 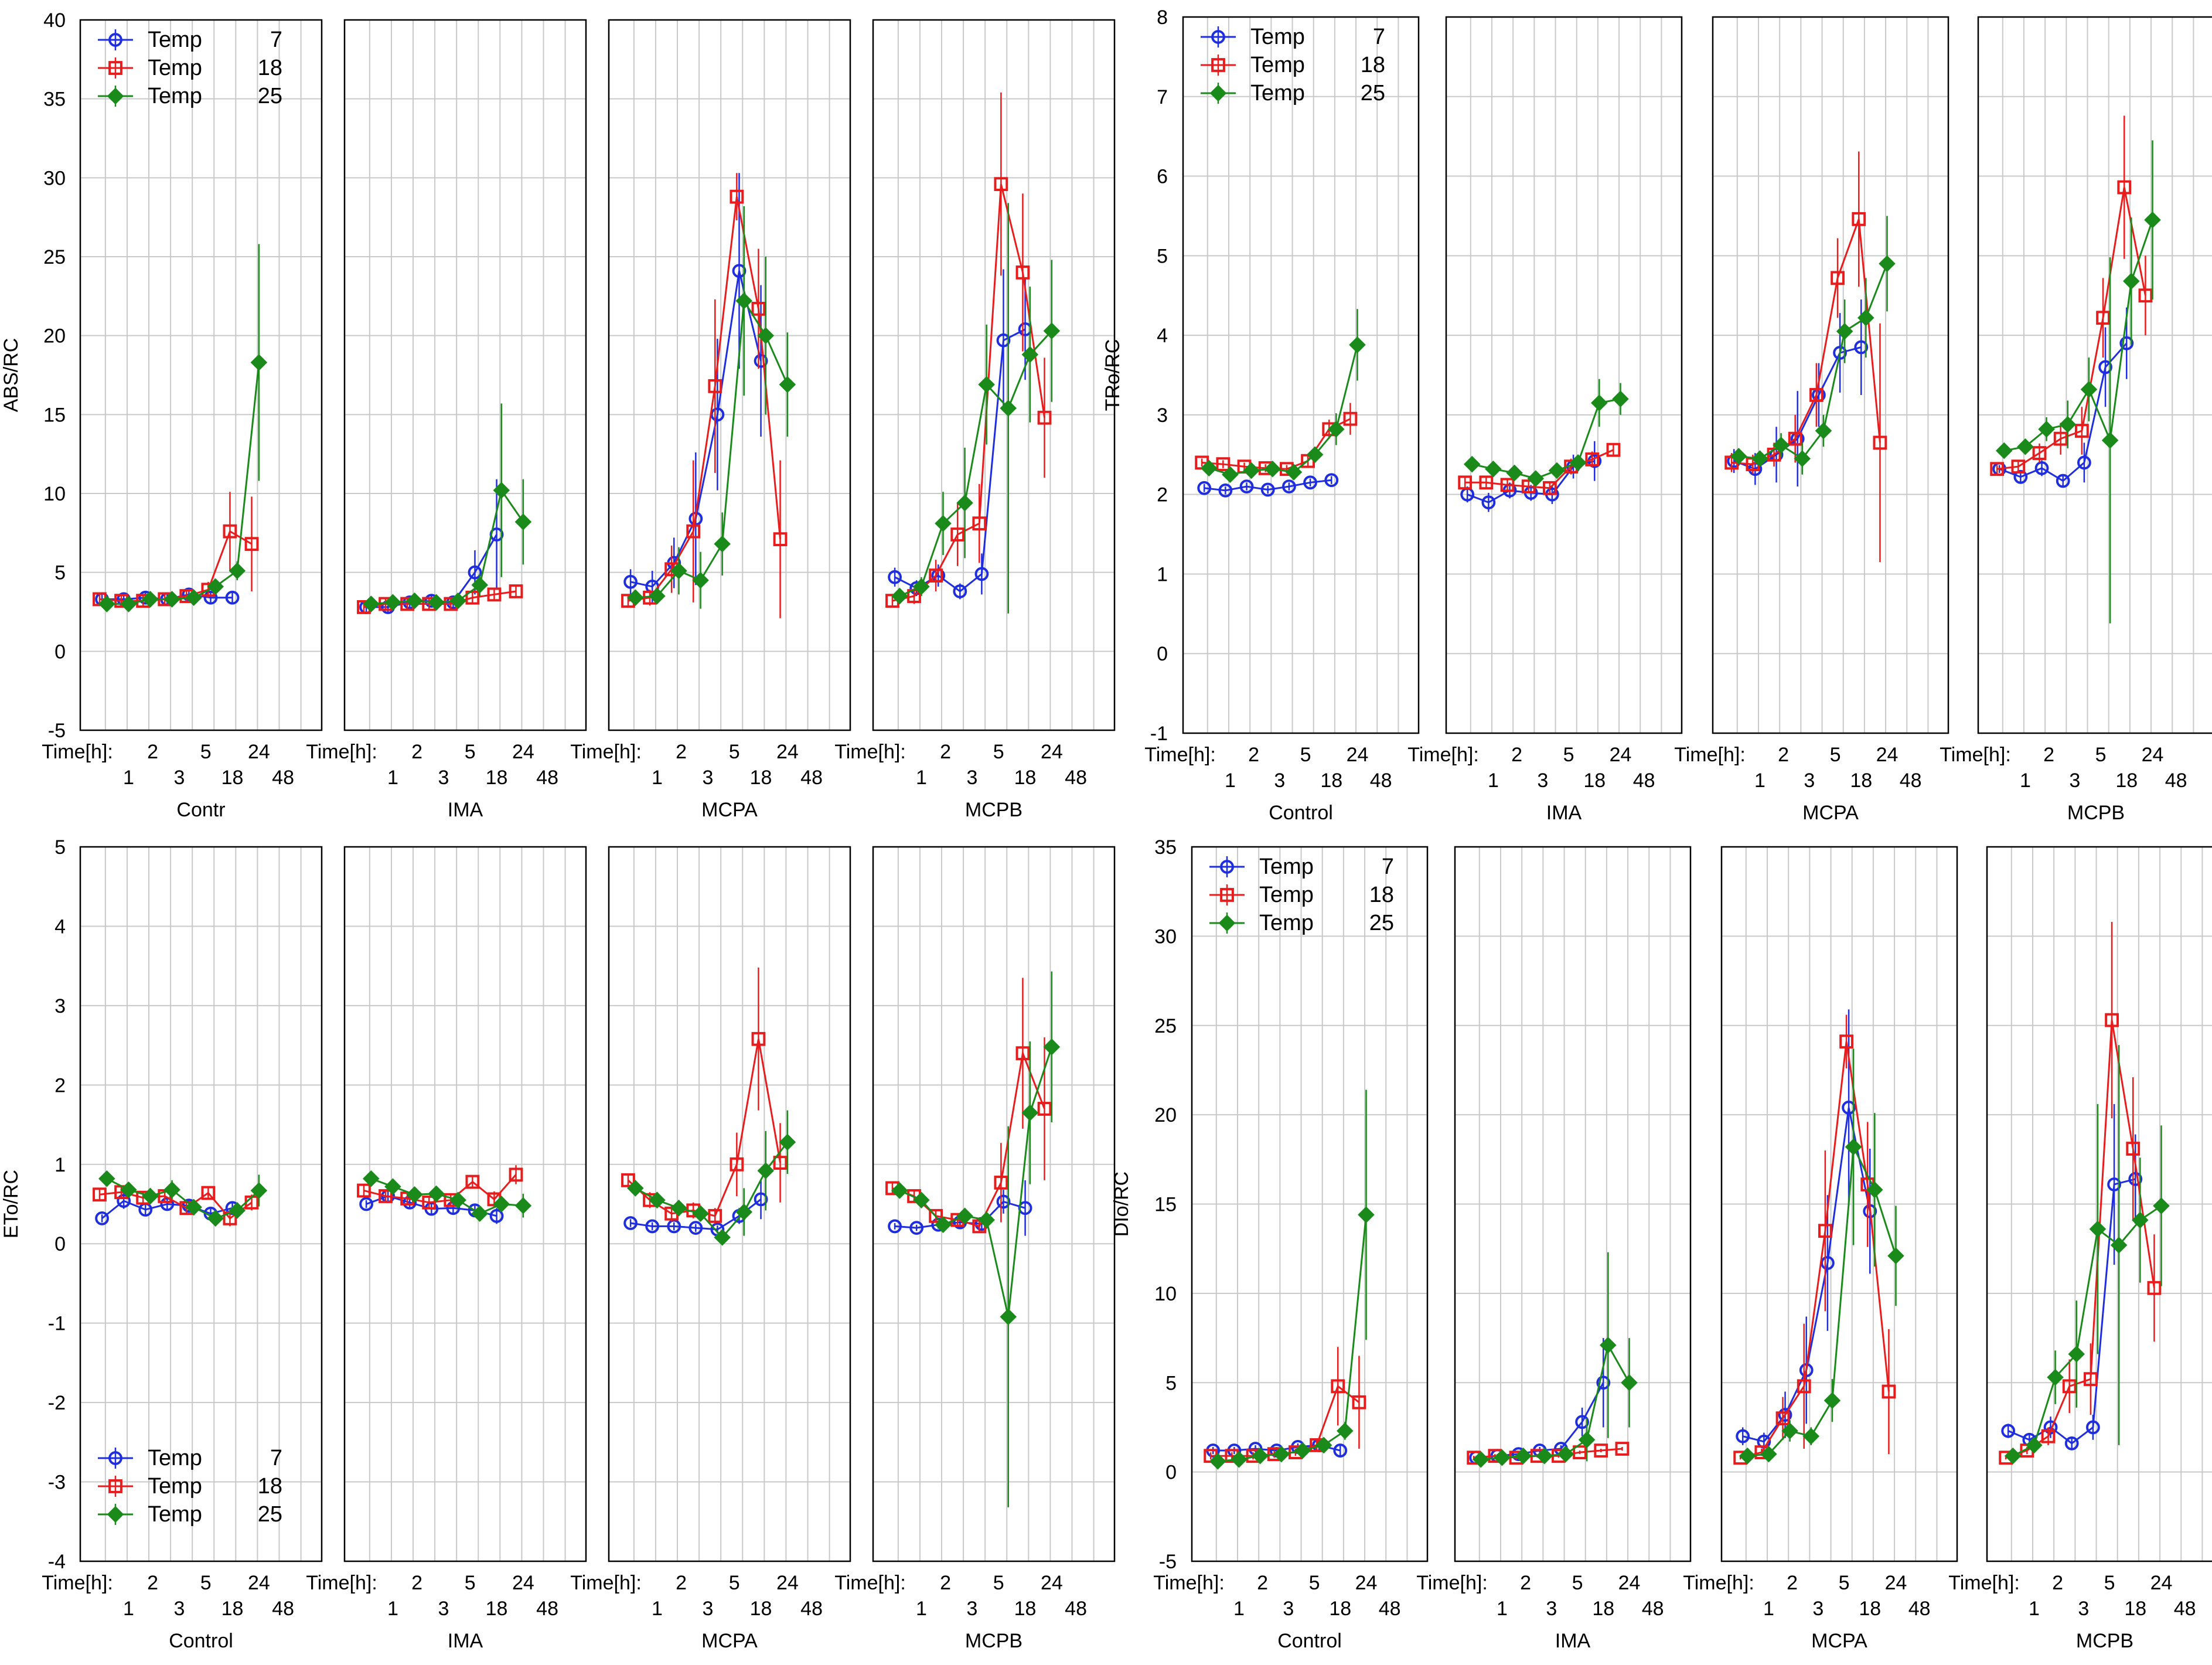 What do you see at coordinates (729, 1641) in the screenshot?
I see `panel-label: MCPA` at bounding box center [729, 1641].